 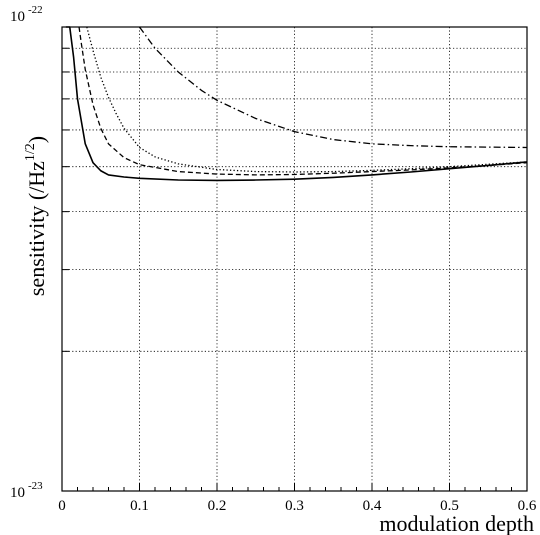 I want to click on x-axis-label: modulation depth, so click(x=456, y=523).